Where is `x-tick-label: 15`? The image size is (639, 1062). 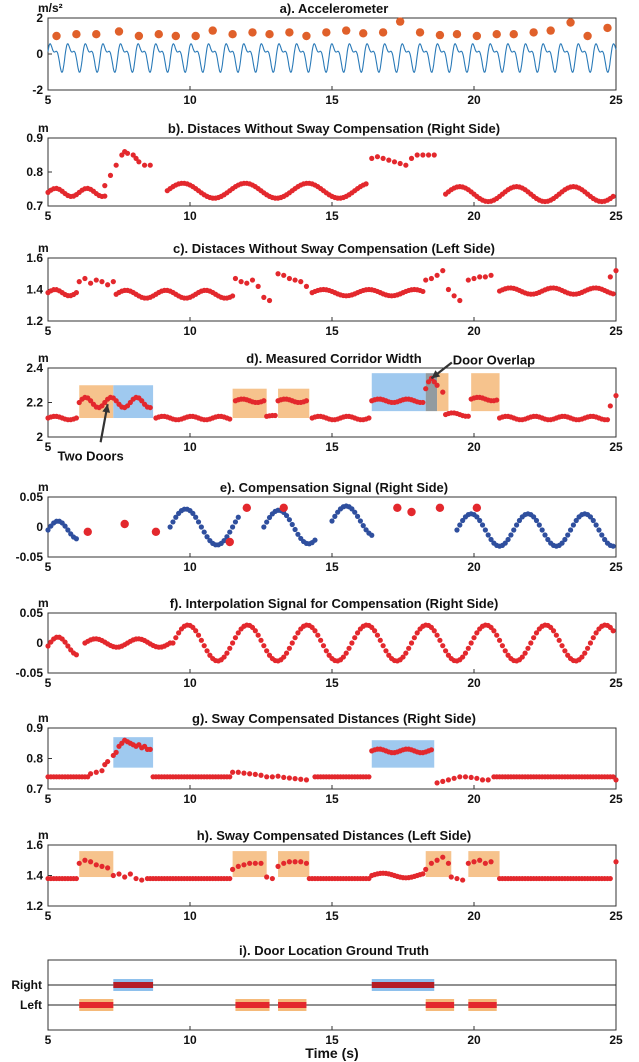 x-tick-label: 15 is located at coordinates (332, 683).